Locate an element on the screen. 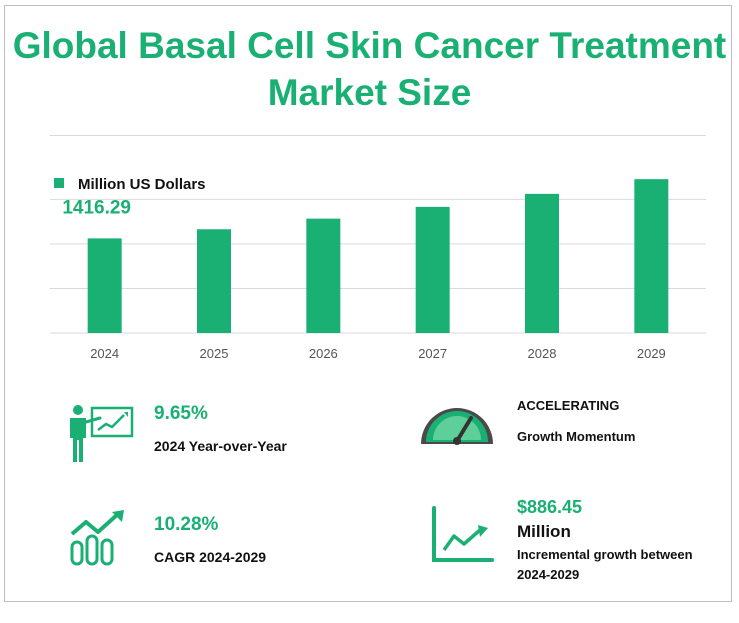 The image size is (739, 623). x-tick-2027: 2027 is located at coordinates (432, 353).